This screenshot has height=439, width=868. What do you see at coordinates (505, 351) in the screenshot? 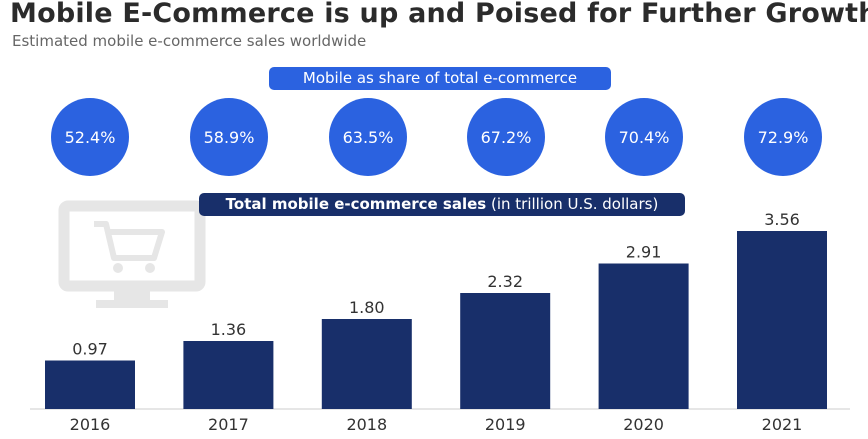
I see `bar-2019` at bounding box center [505, 351].